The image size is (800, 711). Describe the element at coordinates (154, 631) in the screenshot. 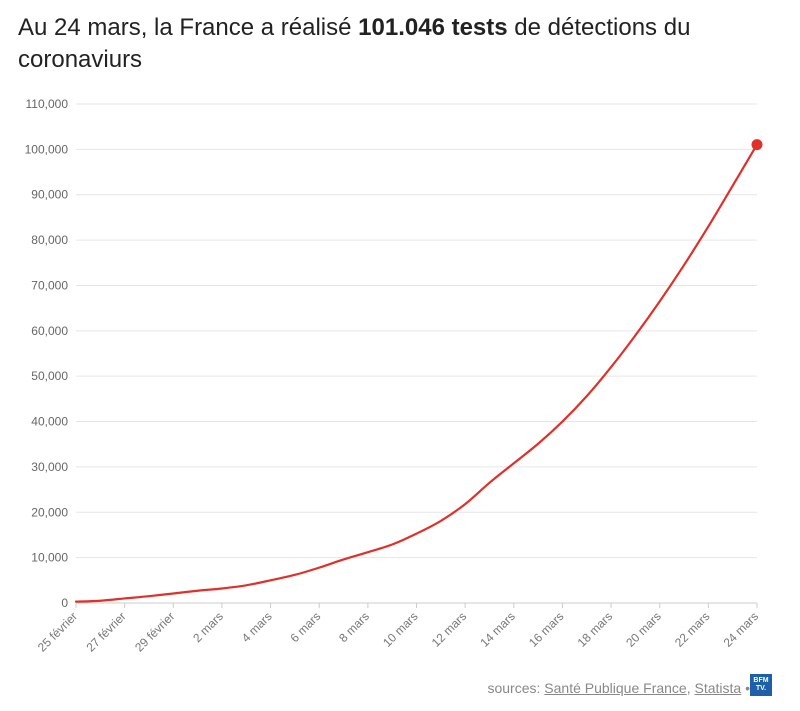

I see `x-tick-label: 29 février` at that location.